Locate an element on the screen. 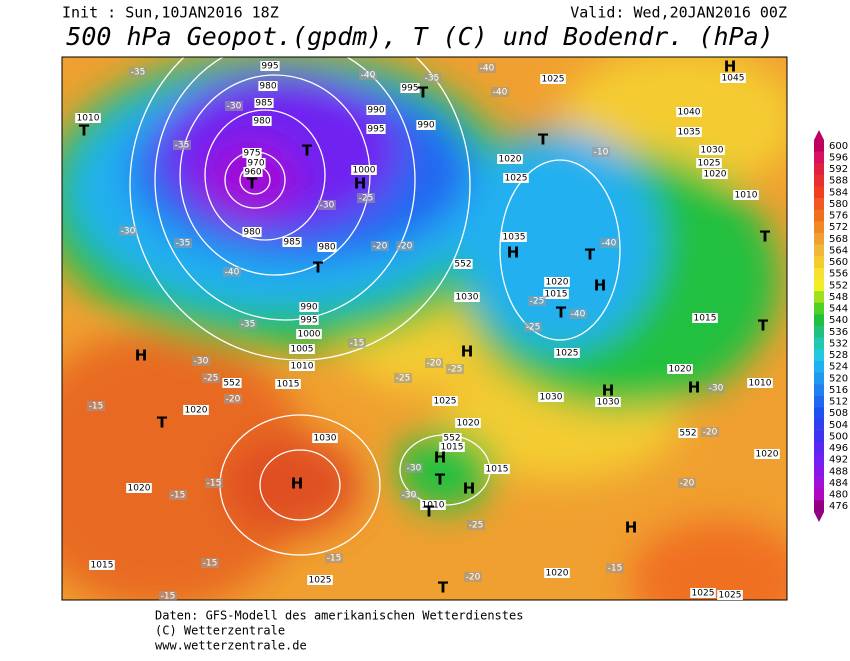 This screenshot has width=850, height=661. colorbar-label: 500 is located at coordinates (838, 436).